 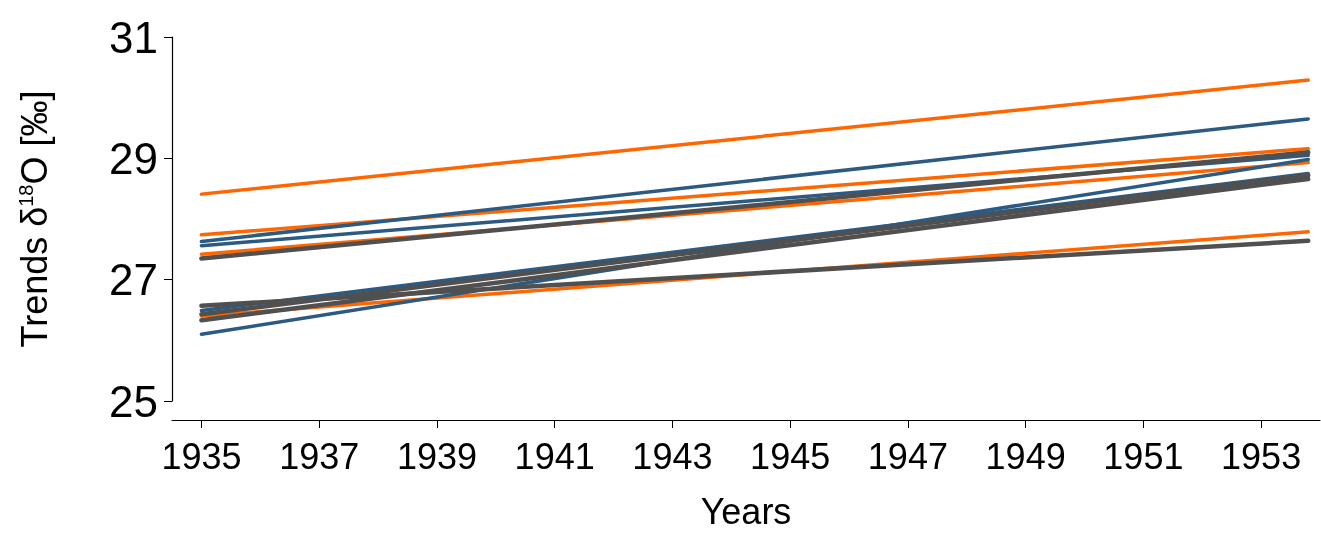 What do you see at coordinates (133, 401) in the screenshot?
I see `y-tick-label: 25` at bounding box center [133, 401].